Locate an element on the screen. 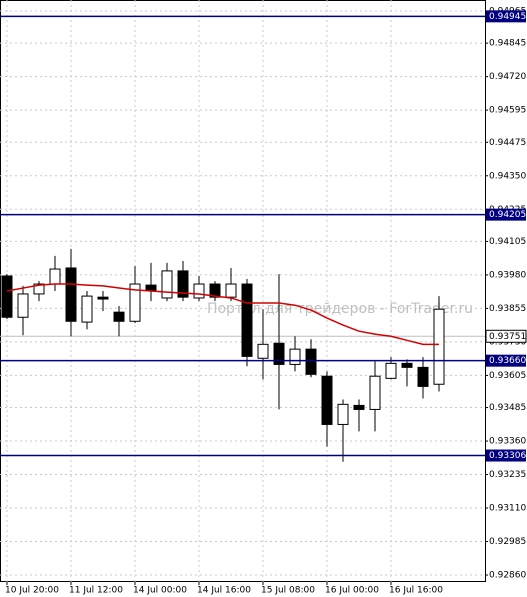 The width and height of the screenshot is (527, 597). y-tick-label: 0.94720 is located at coordinates (507, 77).